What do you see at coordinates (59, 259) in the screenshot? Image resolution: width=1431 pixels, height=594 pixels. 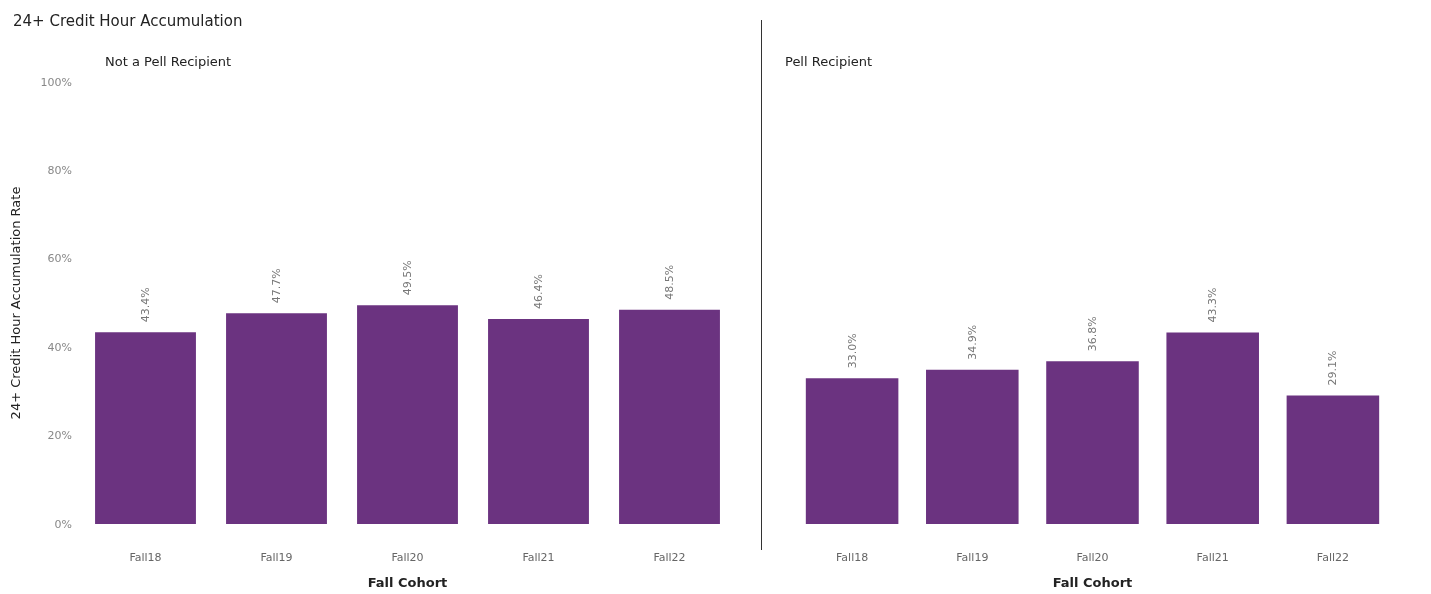 I see `y-tick-label: 60%` at bounding box center [59, 259].